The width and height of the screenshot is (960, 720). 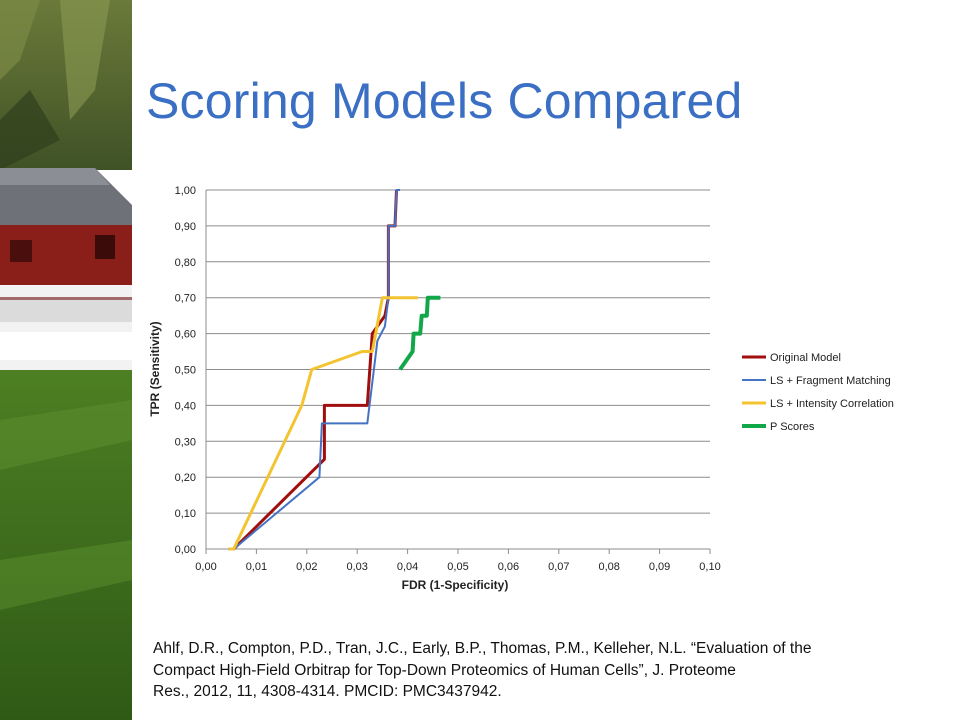 I want to click on y-tick-label: 0,20, so click(x=185, y=478).